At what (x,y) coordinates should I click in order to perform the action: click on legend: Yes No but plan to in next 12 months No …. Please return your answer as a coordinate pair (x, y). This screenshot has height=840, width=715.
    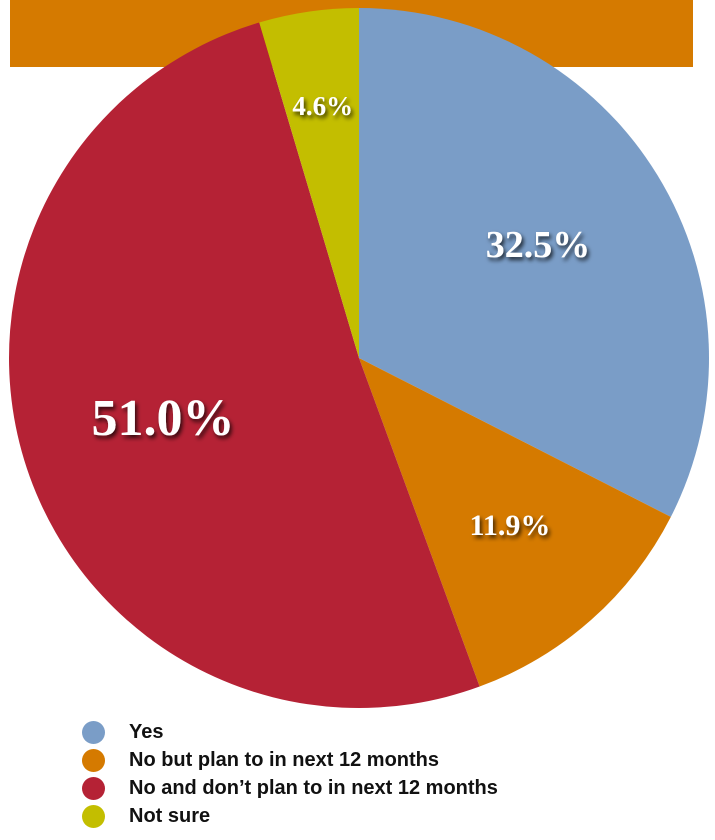
    Looking at the image, I should click on (290, 774).